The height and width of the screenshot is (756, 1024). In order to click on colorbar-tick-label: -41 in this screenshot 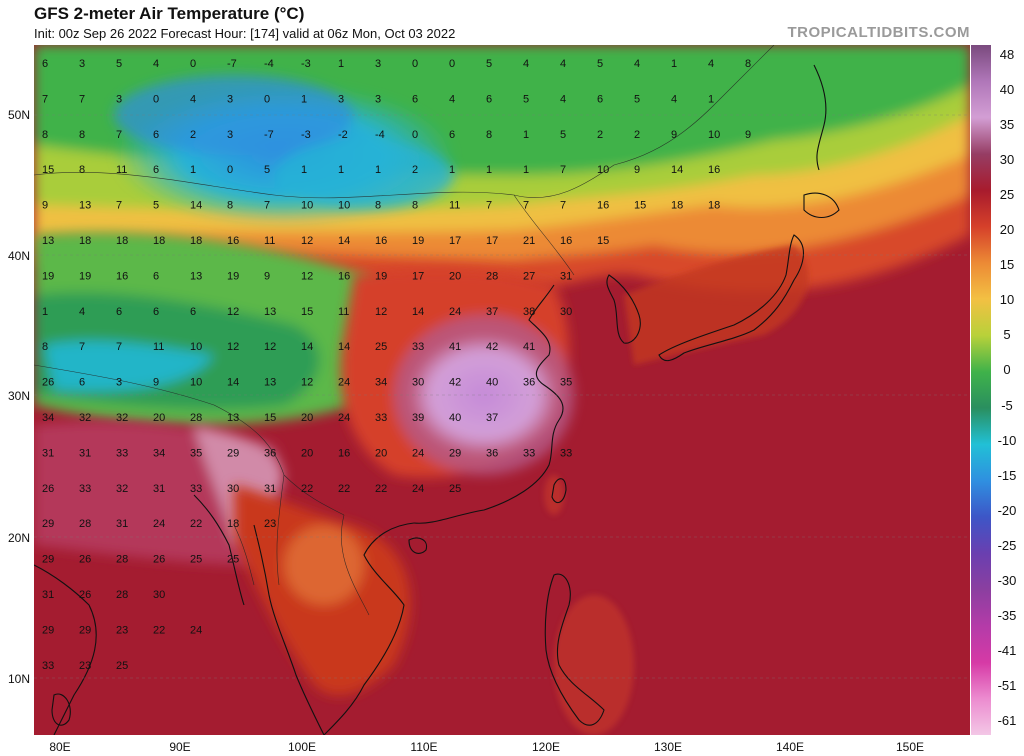, I will do `click(1007, 650)`.